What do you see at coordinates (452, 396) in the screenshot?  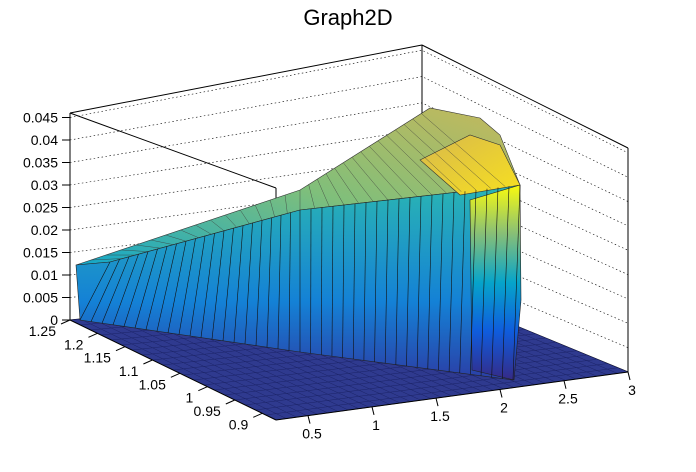 I see `x-axis-line` at bounding box center [452, 396].